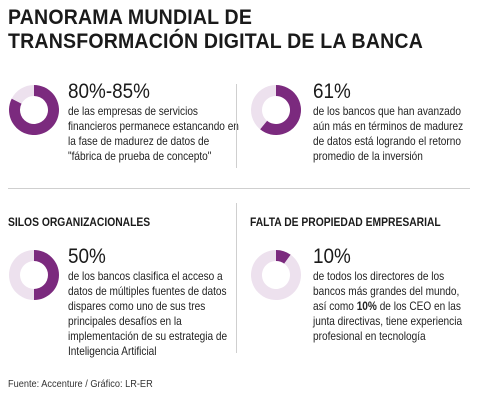 The height and width of the screenshot is (400, 480). Describe the element at coordinates (366, 306) in the screenshot. I see `stat-description-4-highlight: 10%` at that location.